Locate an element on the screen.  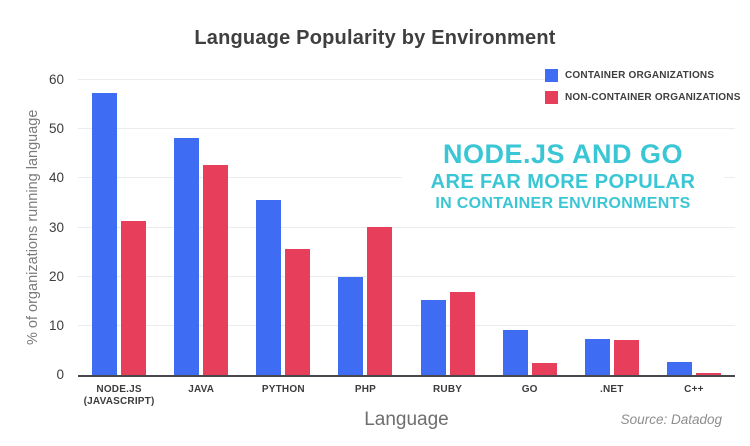
legend-label: NON-CONTAINER ORGANIZATIONS is located at coordinates (653, 97).